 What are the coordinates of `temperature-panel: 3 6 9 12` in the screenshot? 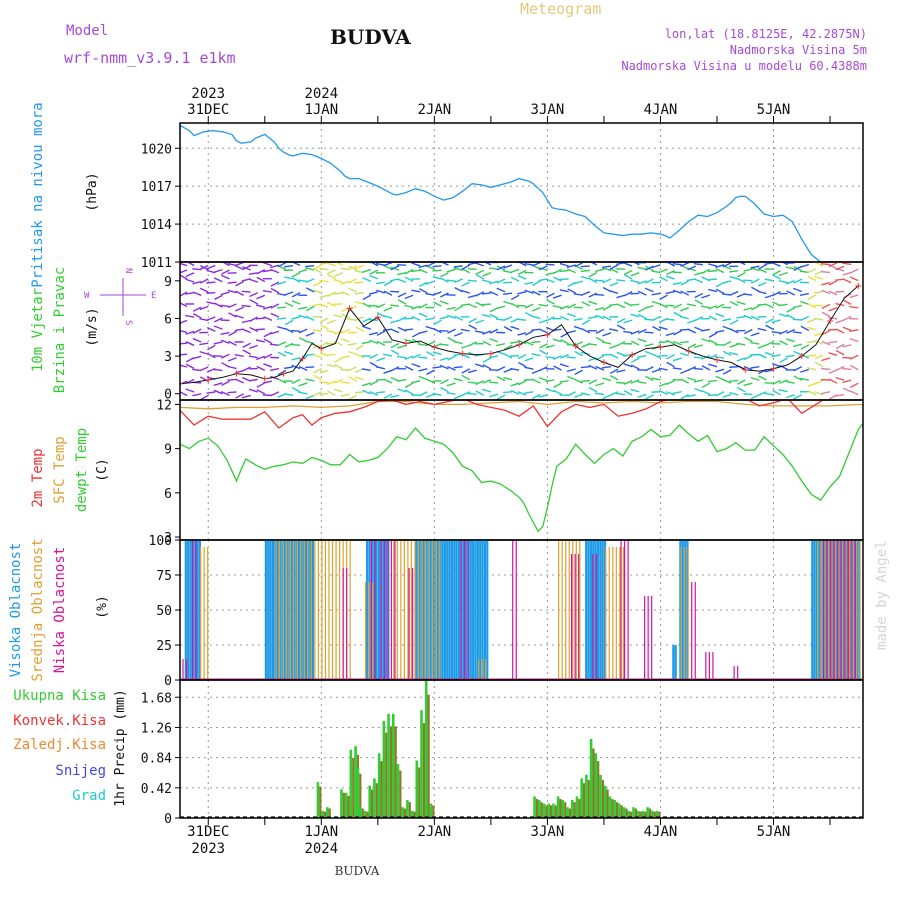 It's located at (510, 472).